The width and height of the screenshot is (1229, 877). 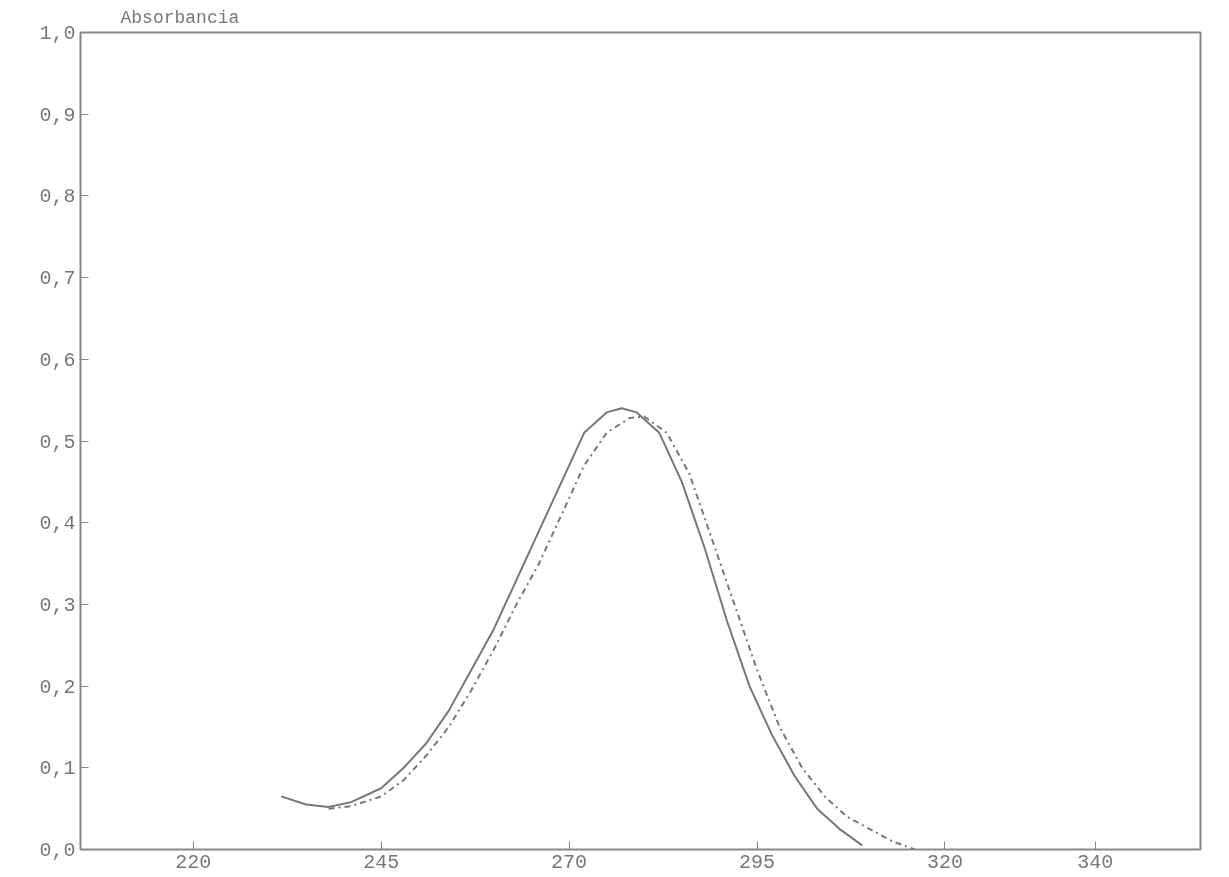 I want to click on x-tick-label: 270, so click(x=569, y=862).